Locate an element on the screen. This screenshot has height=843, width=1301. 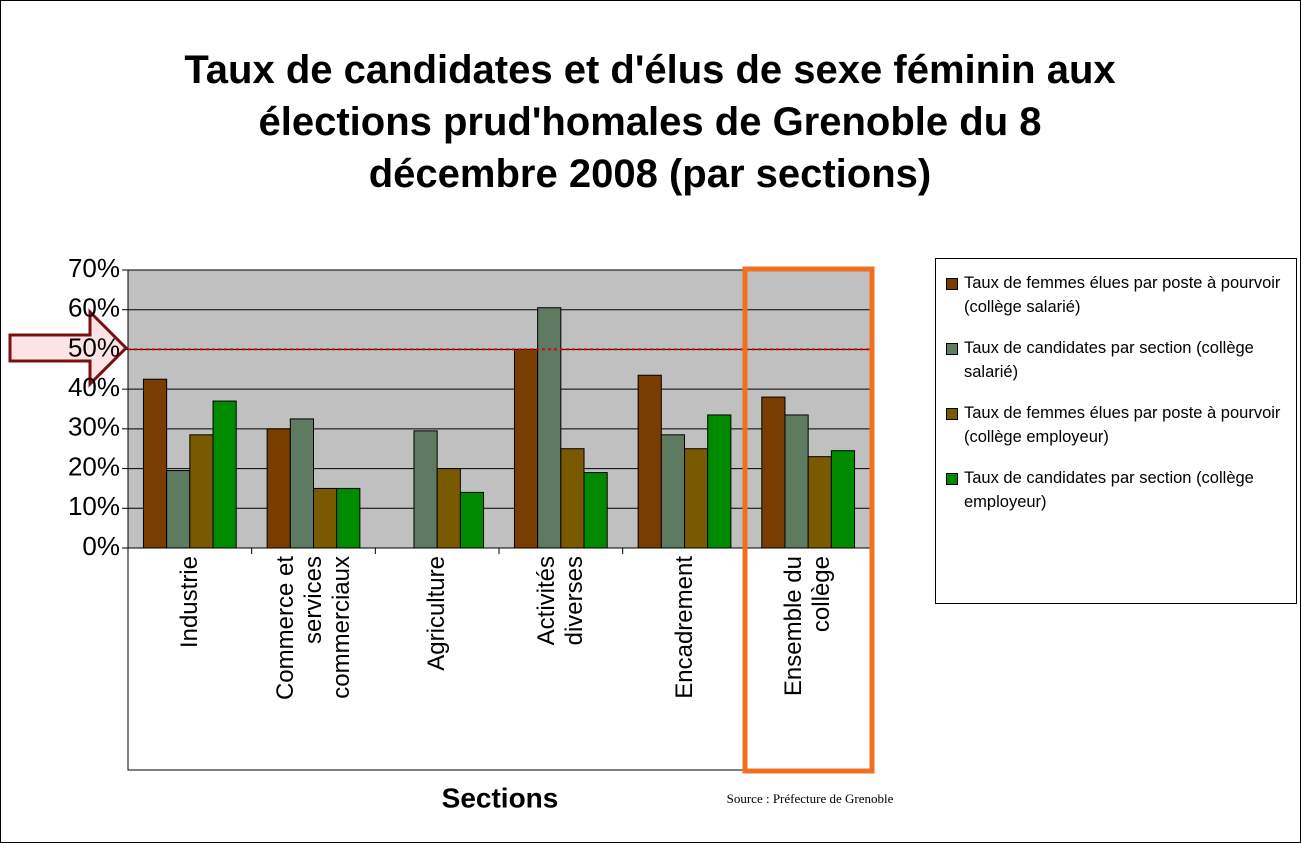
source-note: Source : Préfecture de Grenoble is located at coordinates (810, 798).